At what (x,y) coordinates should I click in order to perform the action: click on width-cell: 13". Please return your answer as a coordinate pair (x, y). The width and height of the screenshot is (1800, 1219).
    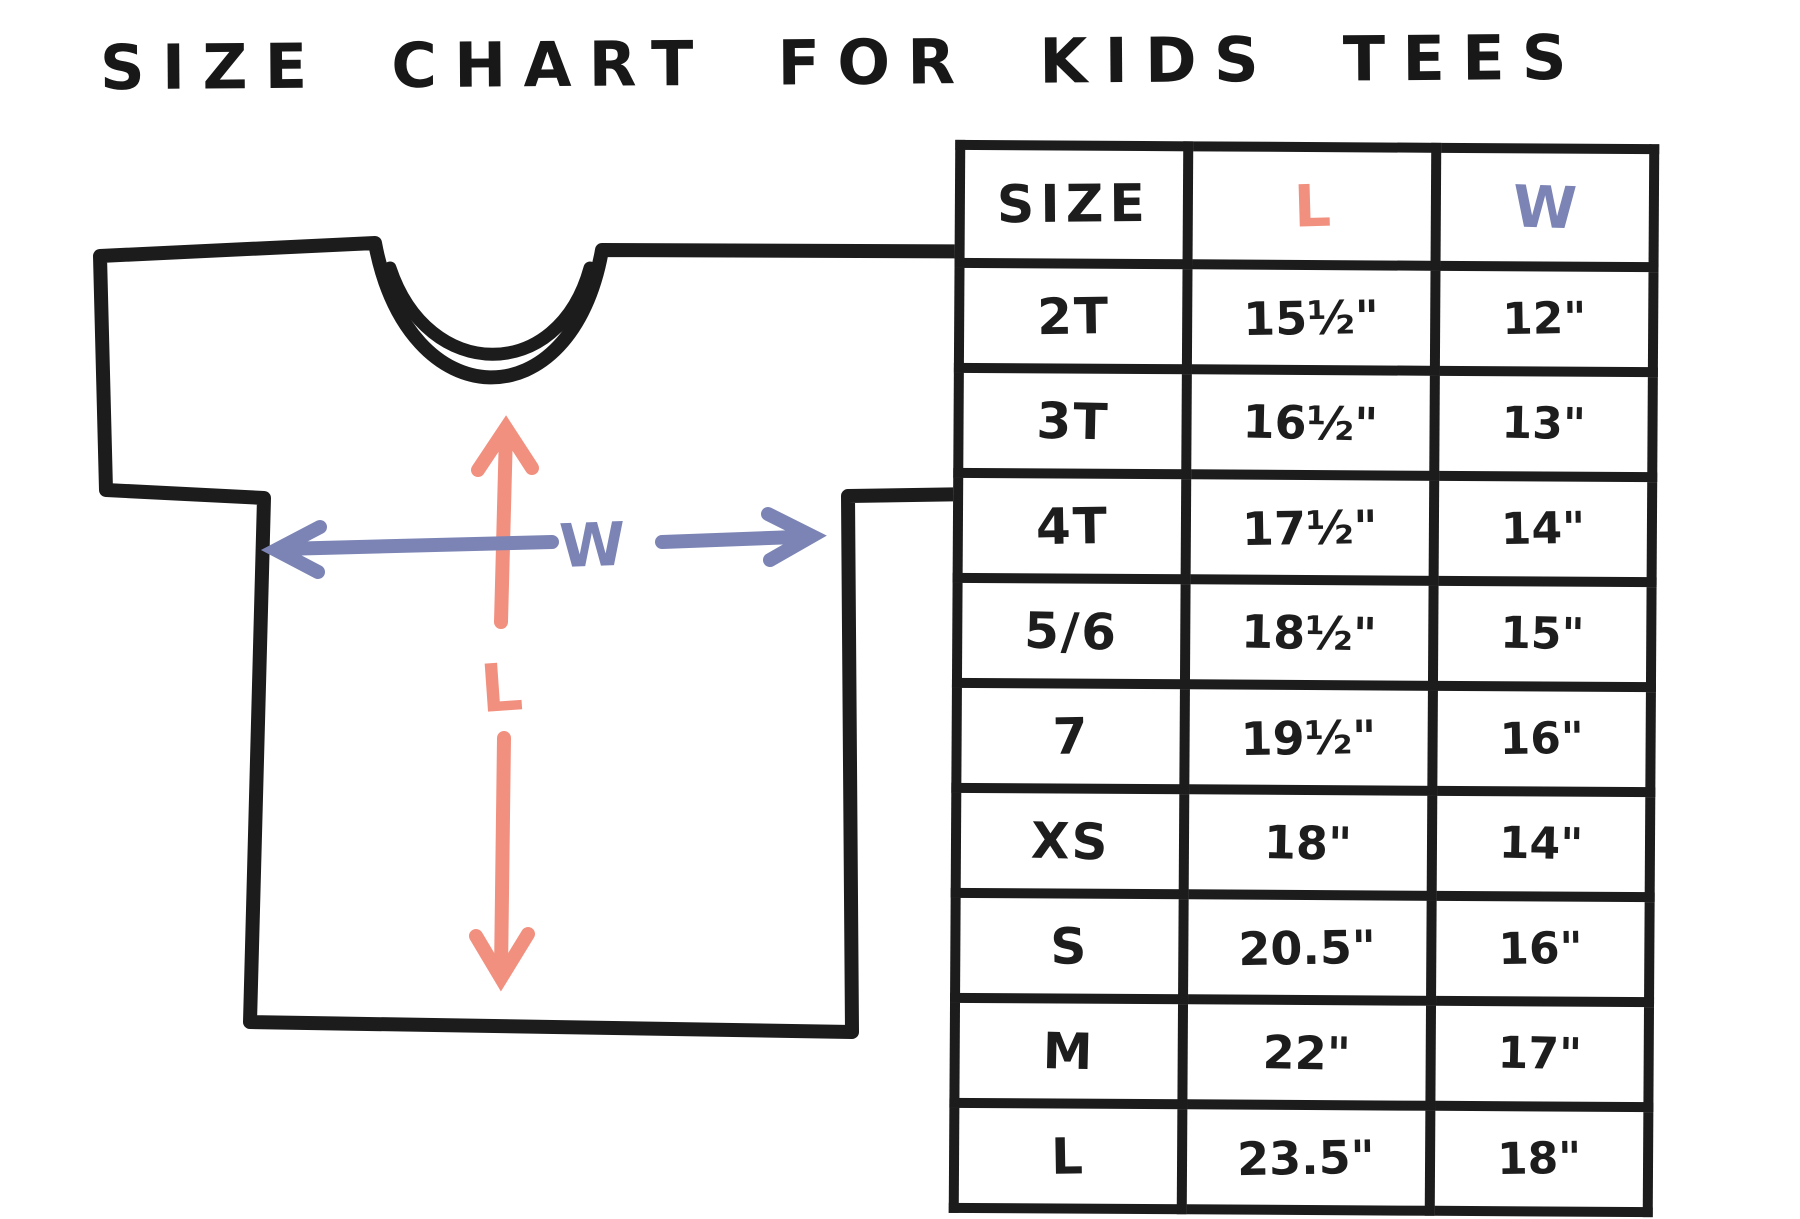
    Looking at the image, I should click on (1543, 424).